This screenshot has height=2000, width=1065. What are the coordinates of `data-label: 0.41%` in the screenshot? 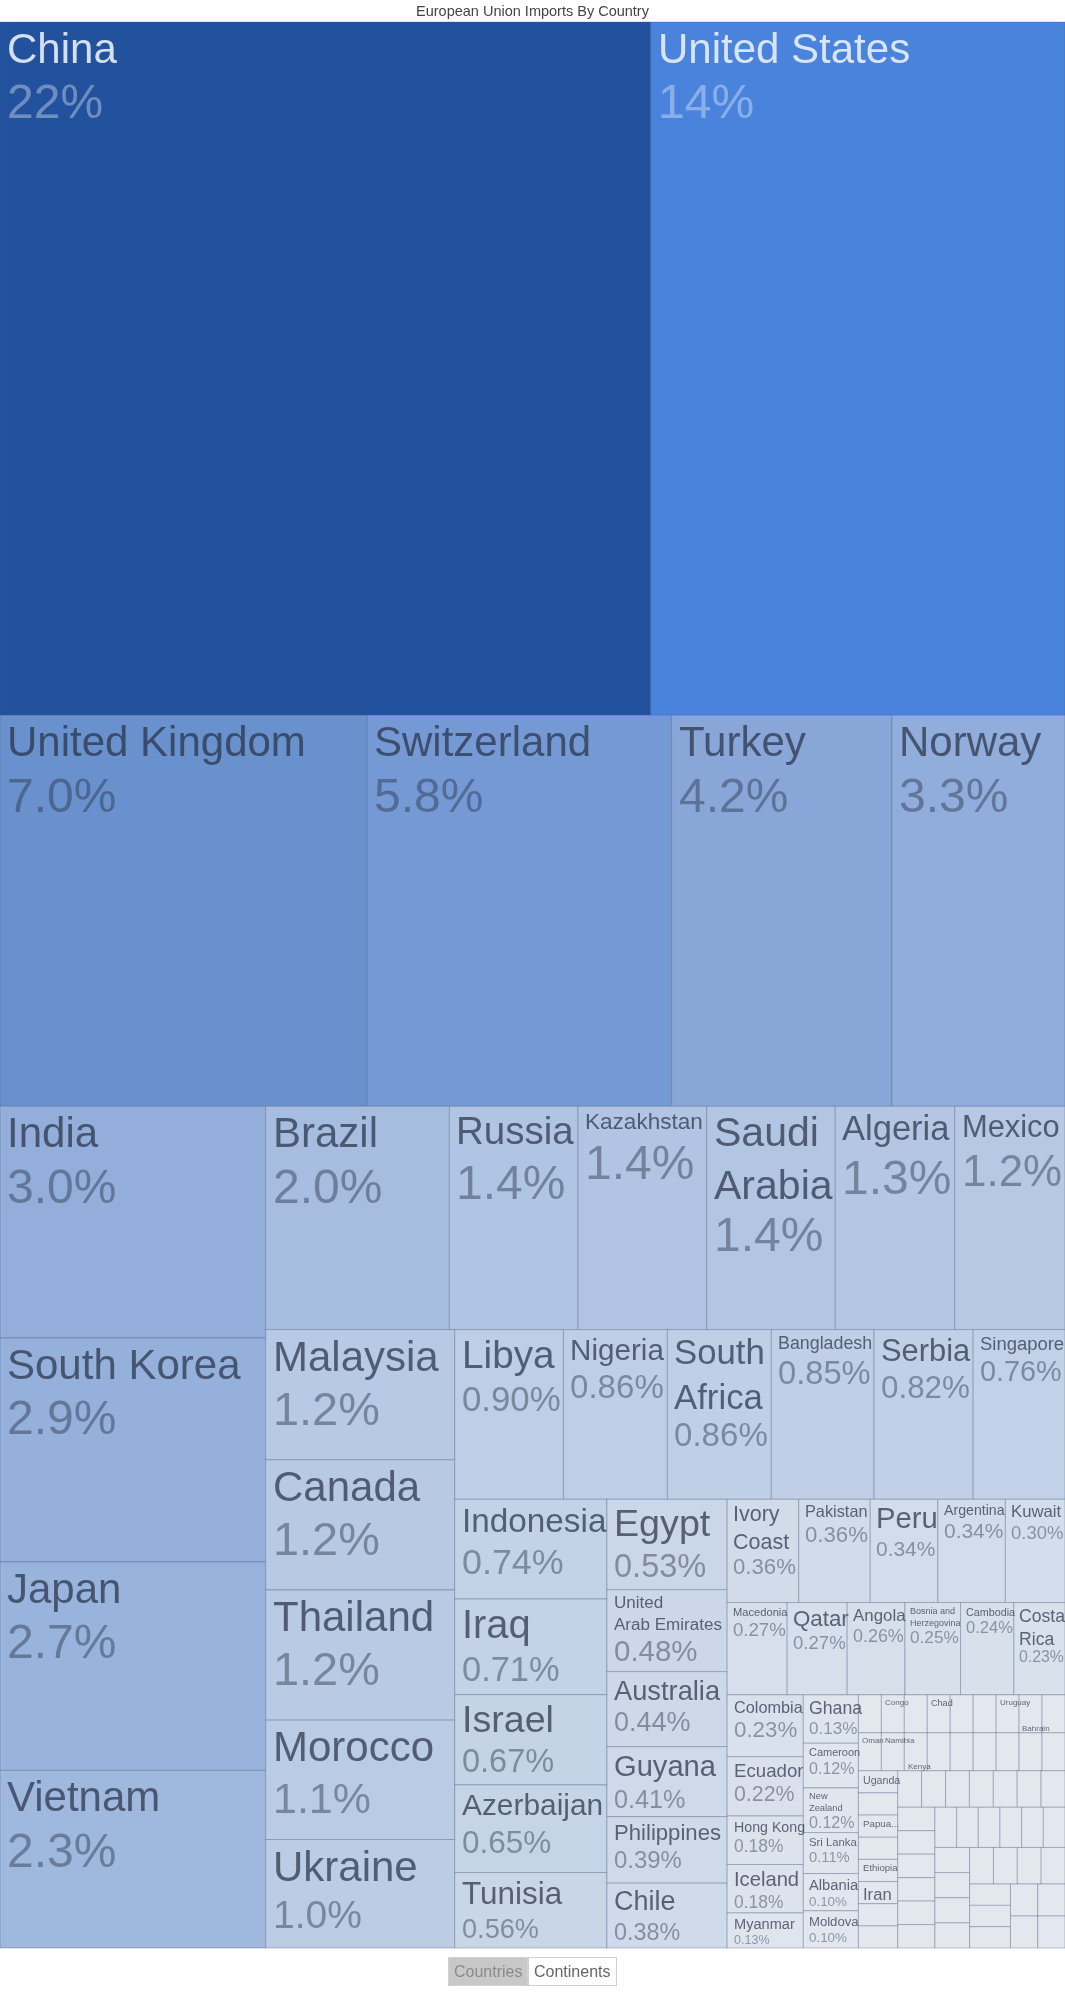 It's located at (650, 1799).